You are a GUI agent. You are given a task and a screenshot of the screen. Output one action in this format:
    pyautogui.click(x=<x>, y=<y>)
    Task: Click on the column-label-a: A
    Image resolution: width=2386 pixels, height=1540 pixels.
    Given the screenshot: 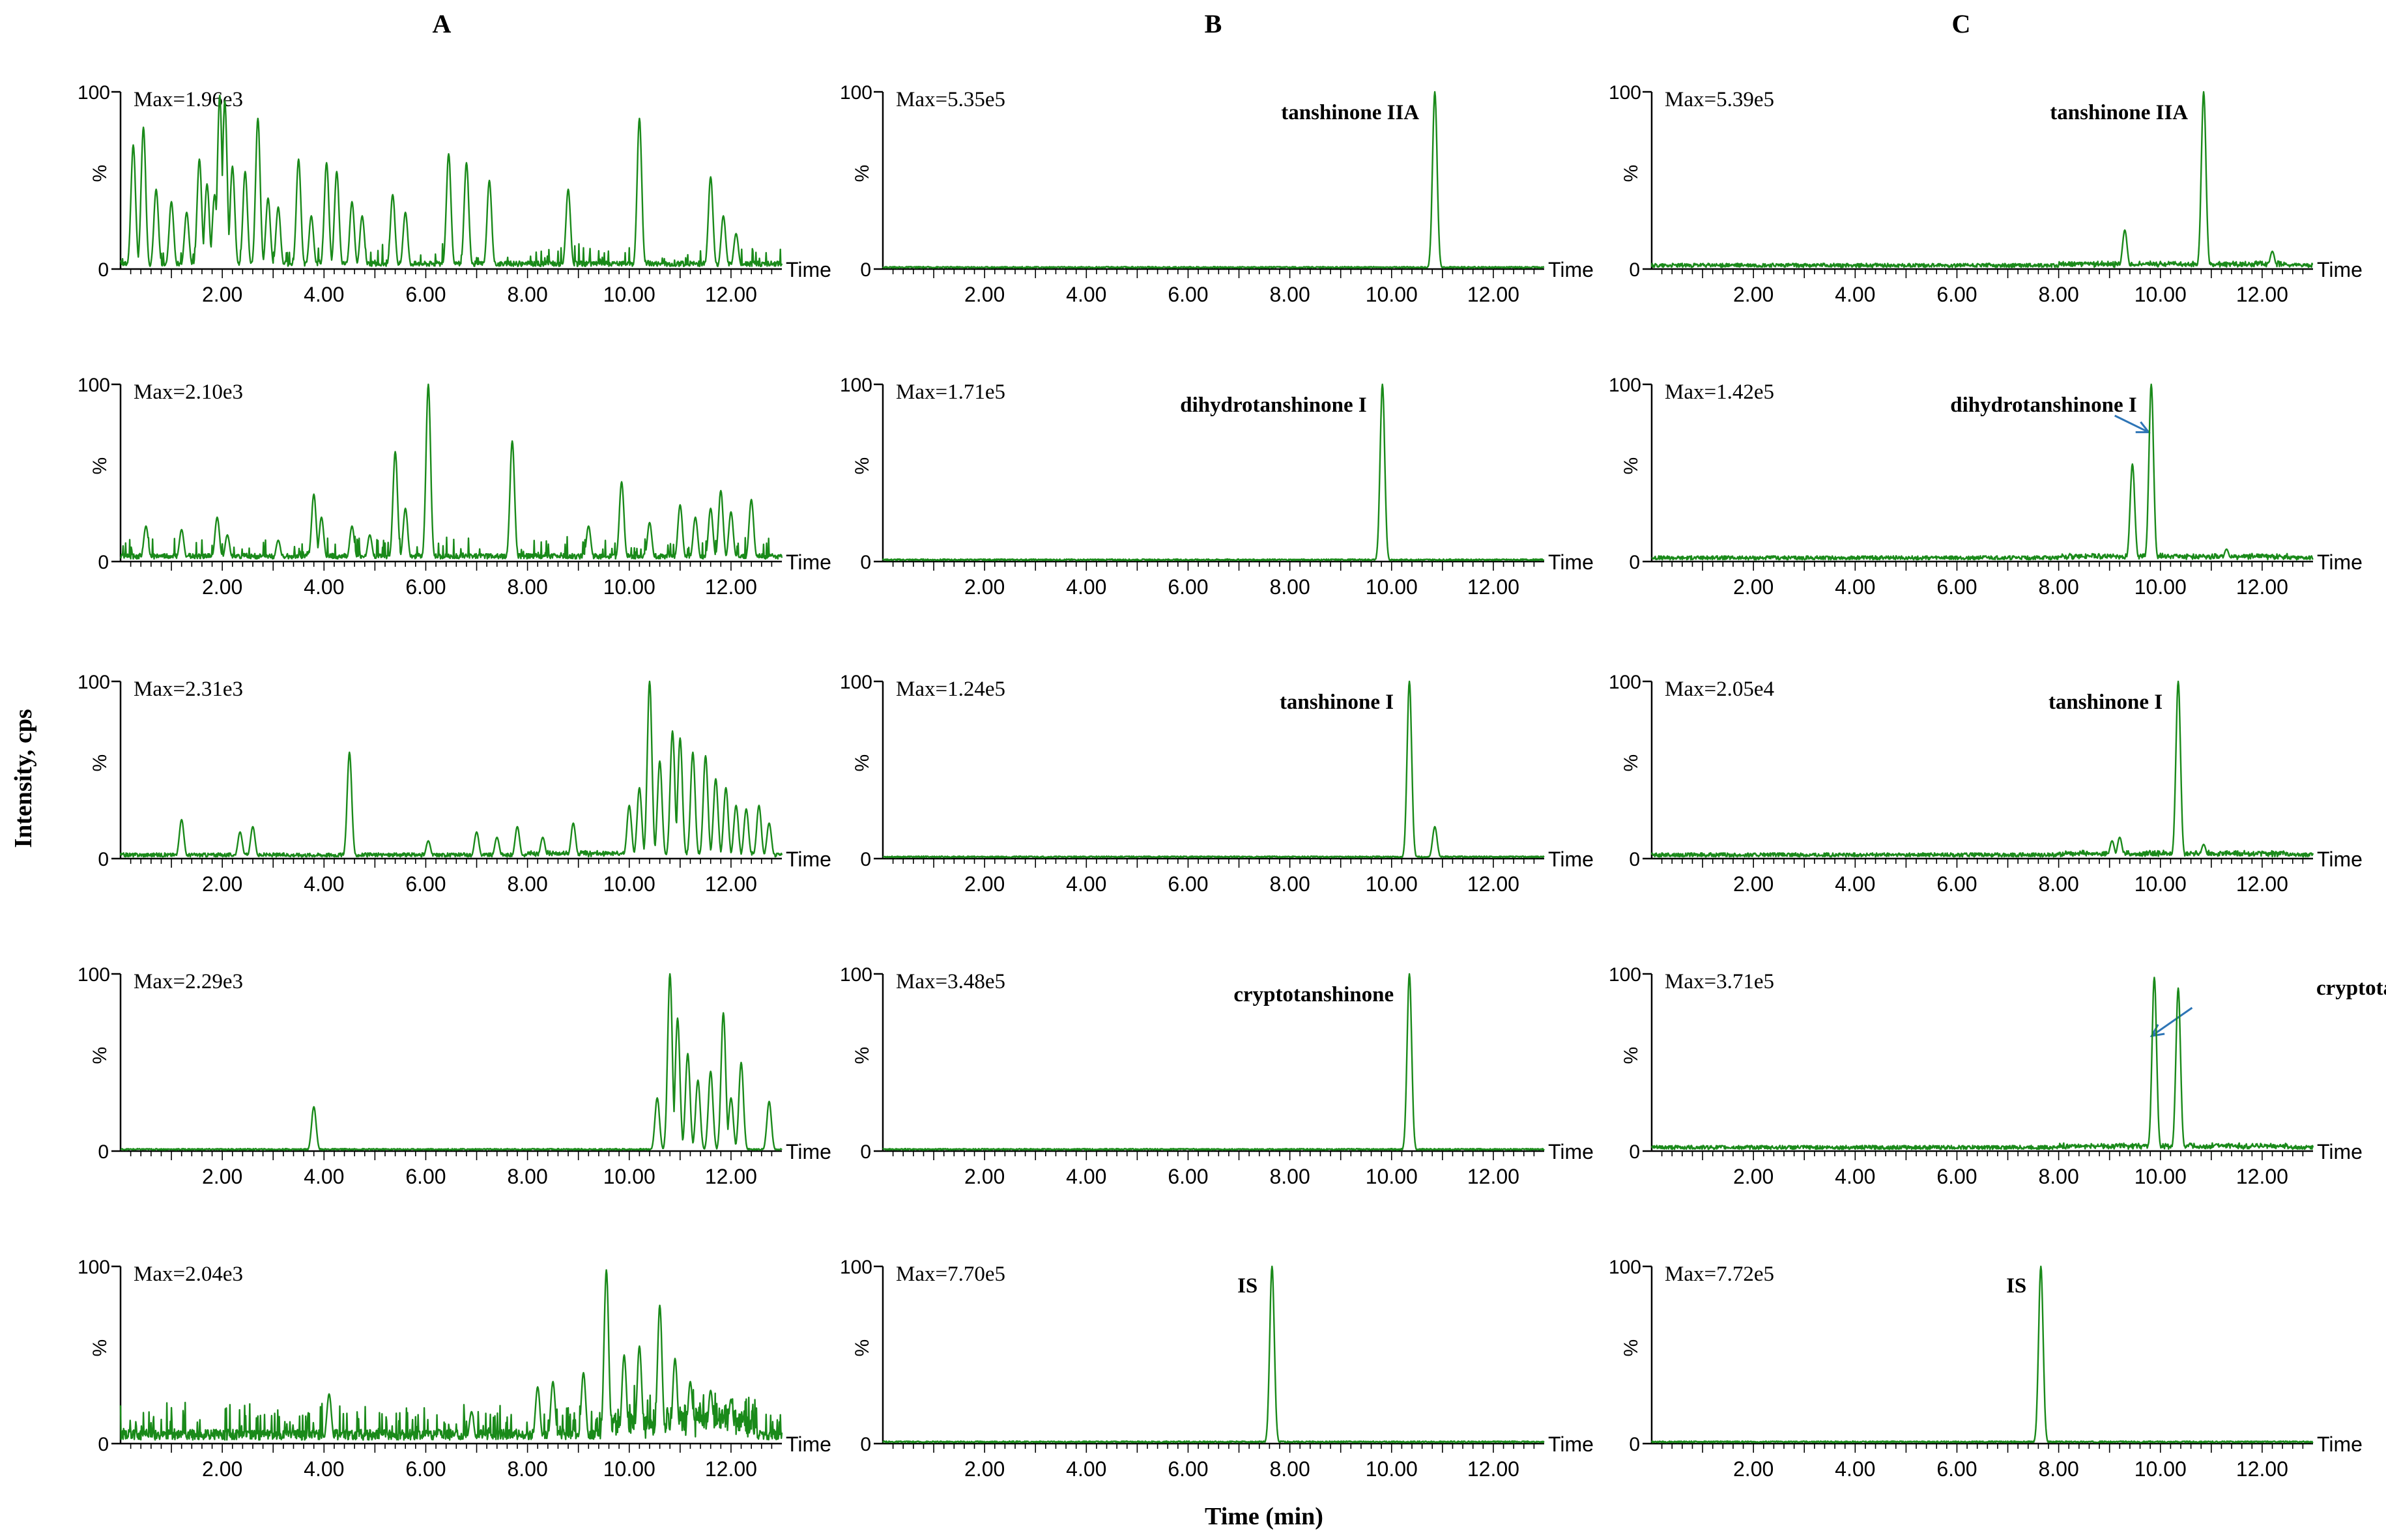 What is the action you would take?
    pyautogui.click(x=442, y=23)
    